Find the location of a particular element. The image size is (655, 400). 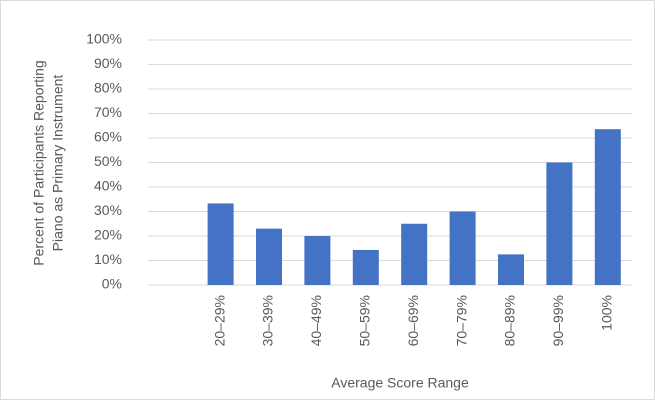

y-tick-label: 10% is located at coordinates (108, 259).